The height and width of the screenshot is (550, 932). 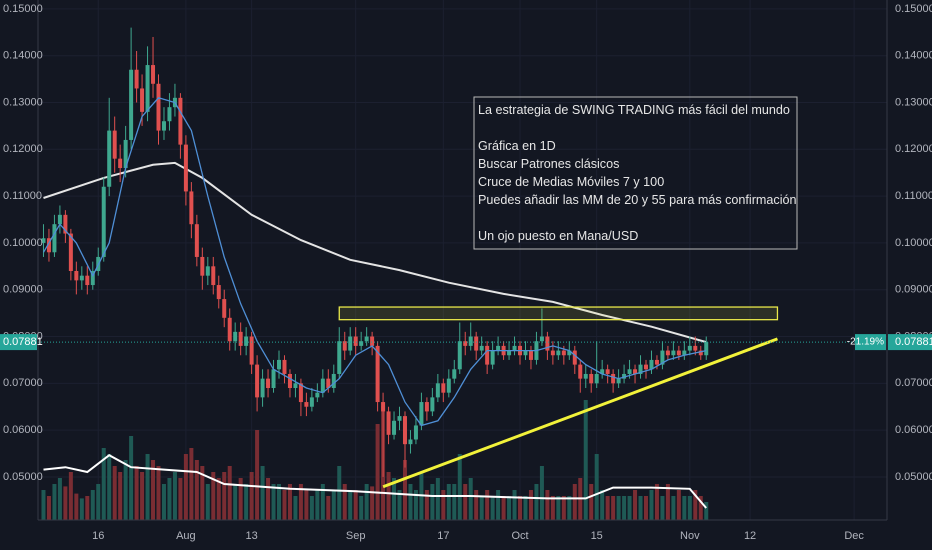 I want to click on trendline, so click(x=580, y=413).